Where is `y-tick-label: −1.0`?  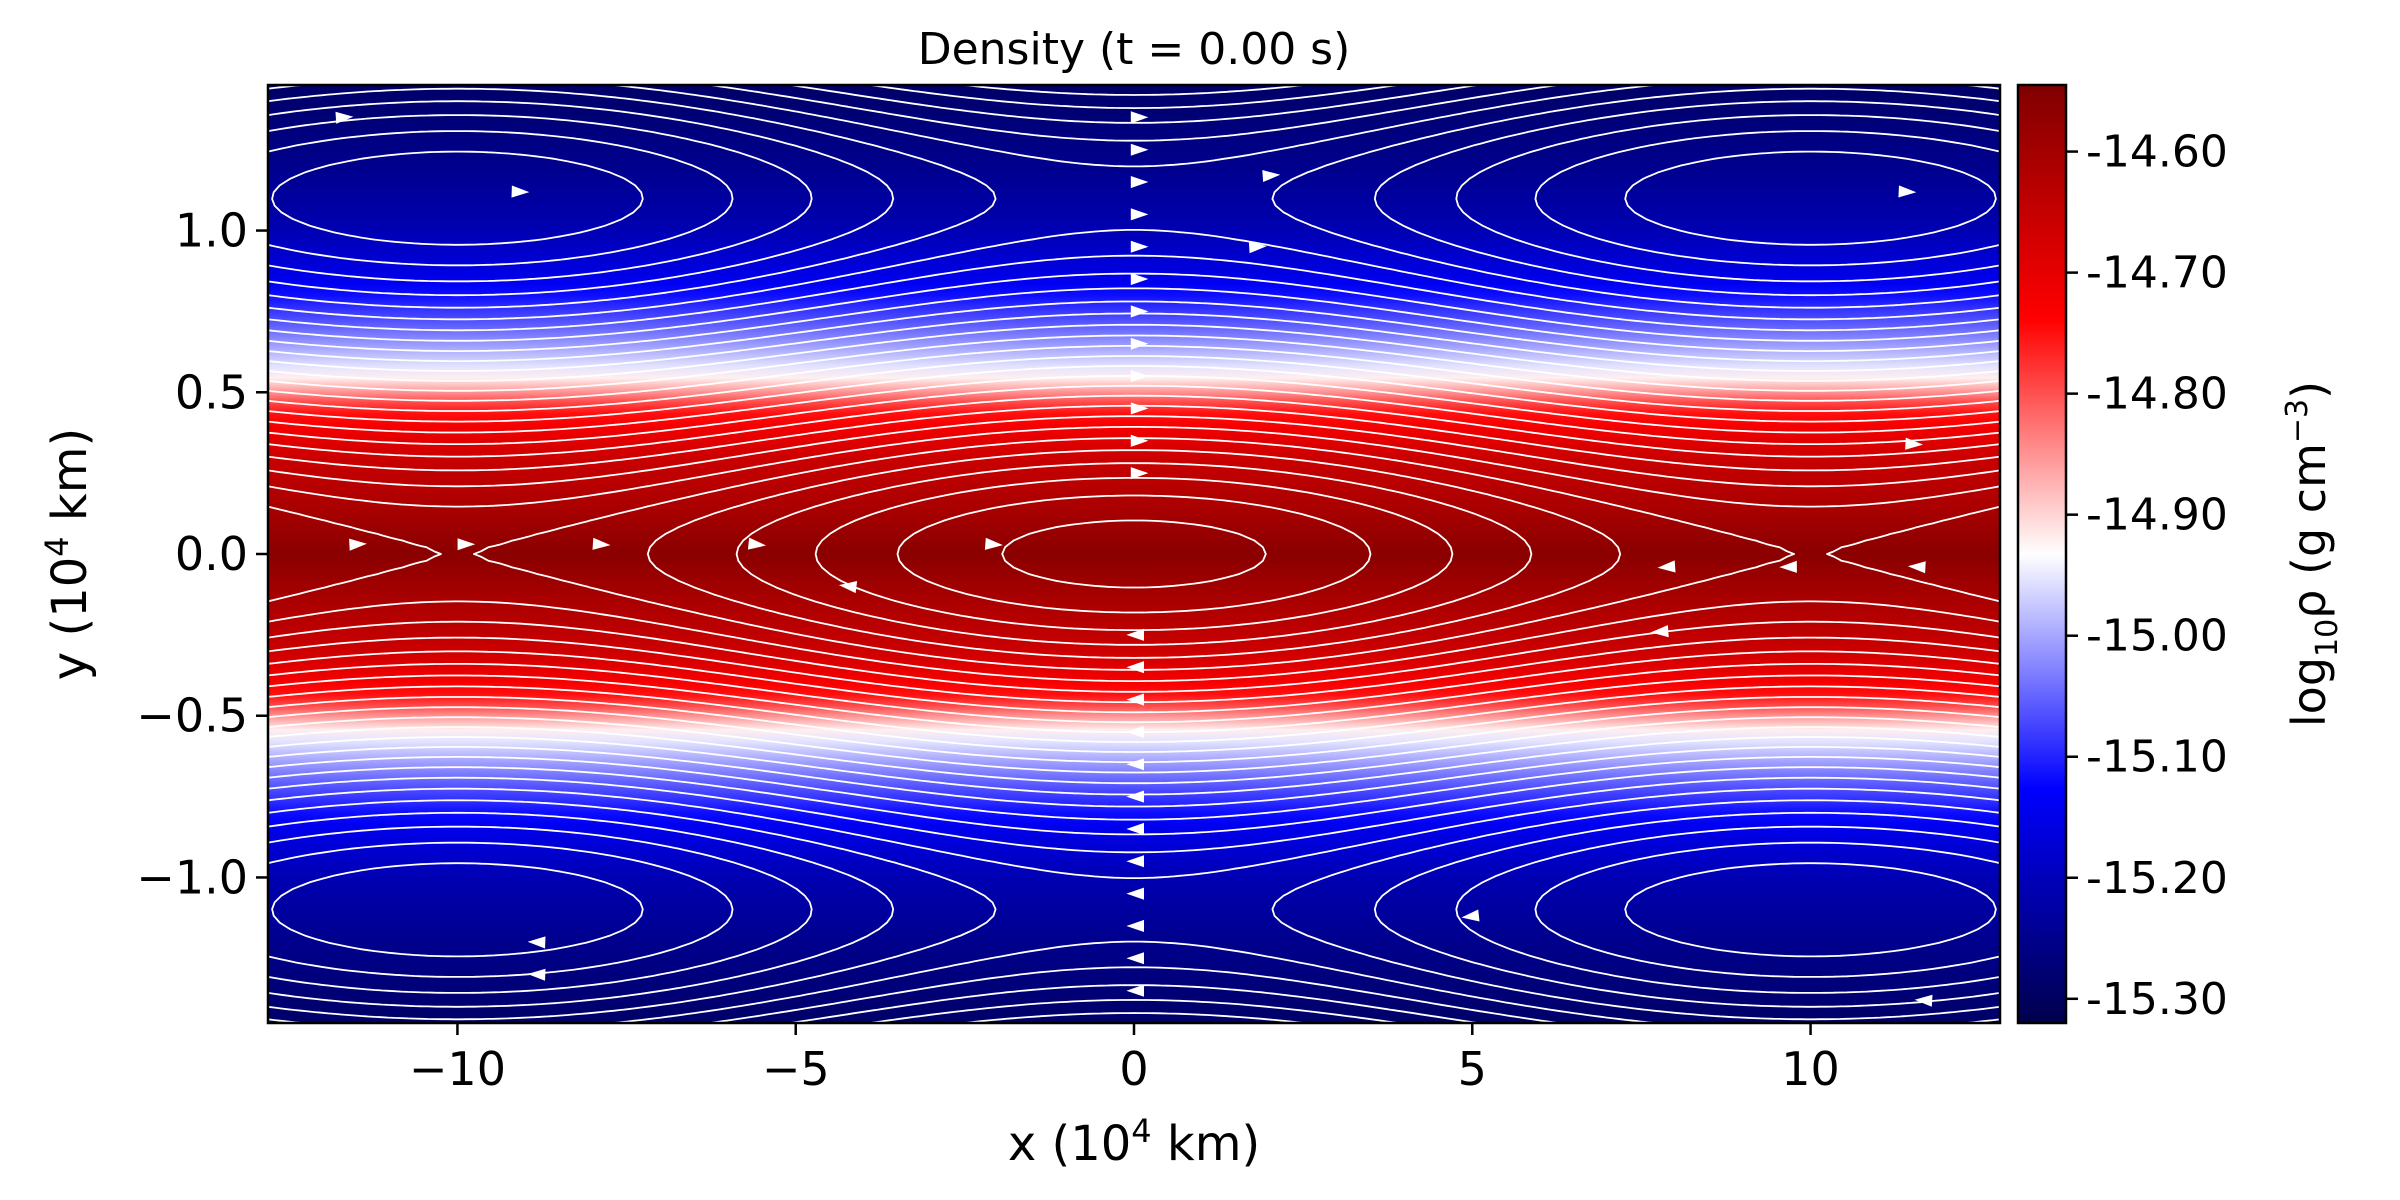 y-tick-label: −1.0 is located at coordinates (192, 877).